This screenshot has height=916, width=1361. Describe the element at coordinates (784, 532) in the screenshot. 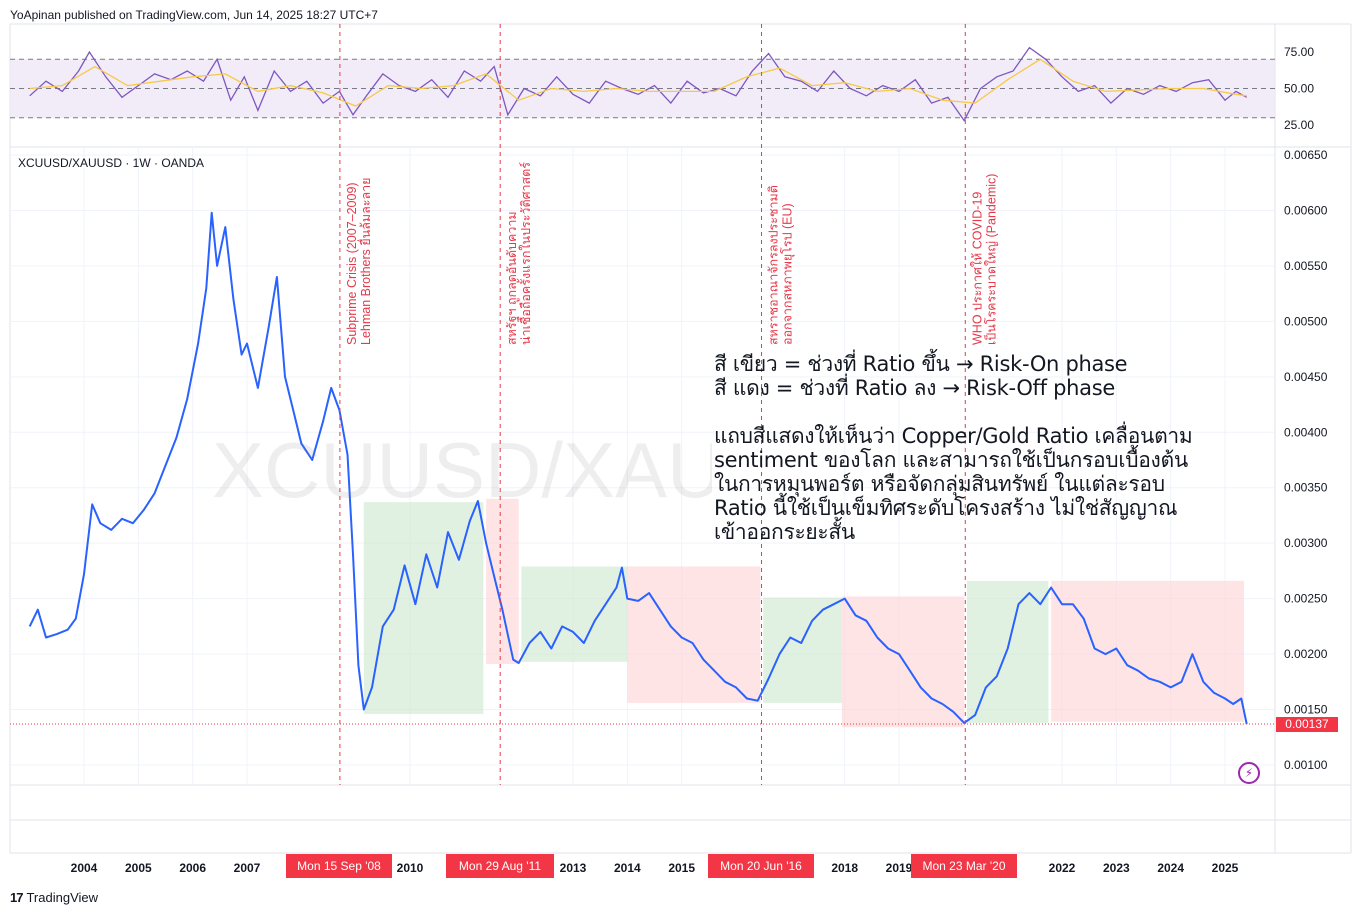

I see `note-line: เข้าออกระยะสั้น` at that location.